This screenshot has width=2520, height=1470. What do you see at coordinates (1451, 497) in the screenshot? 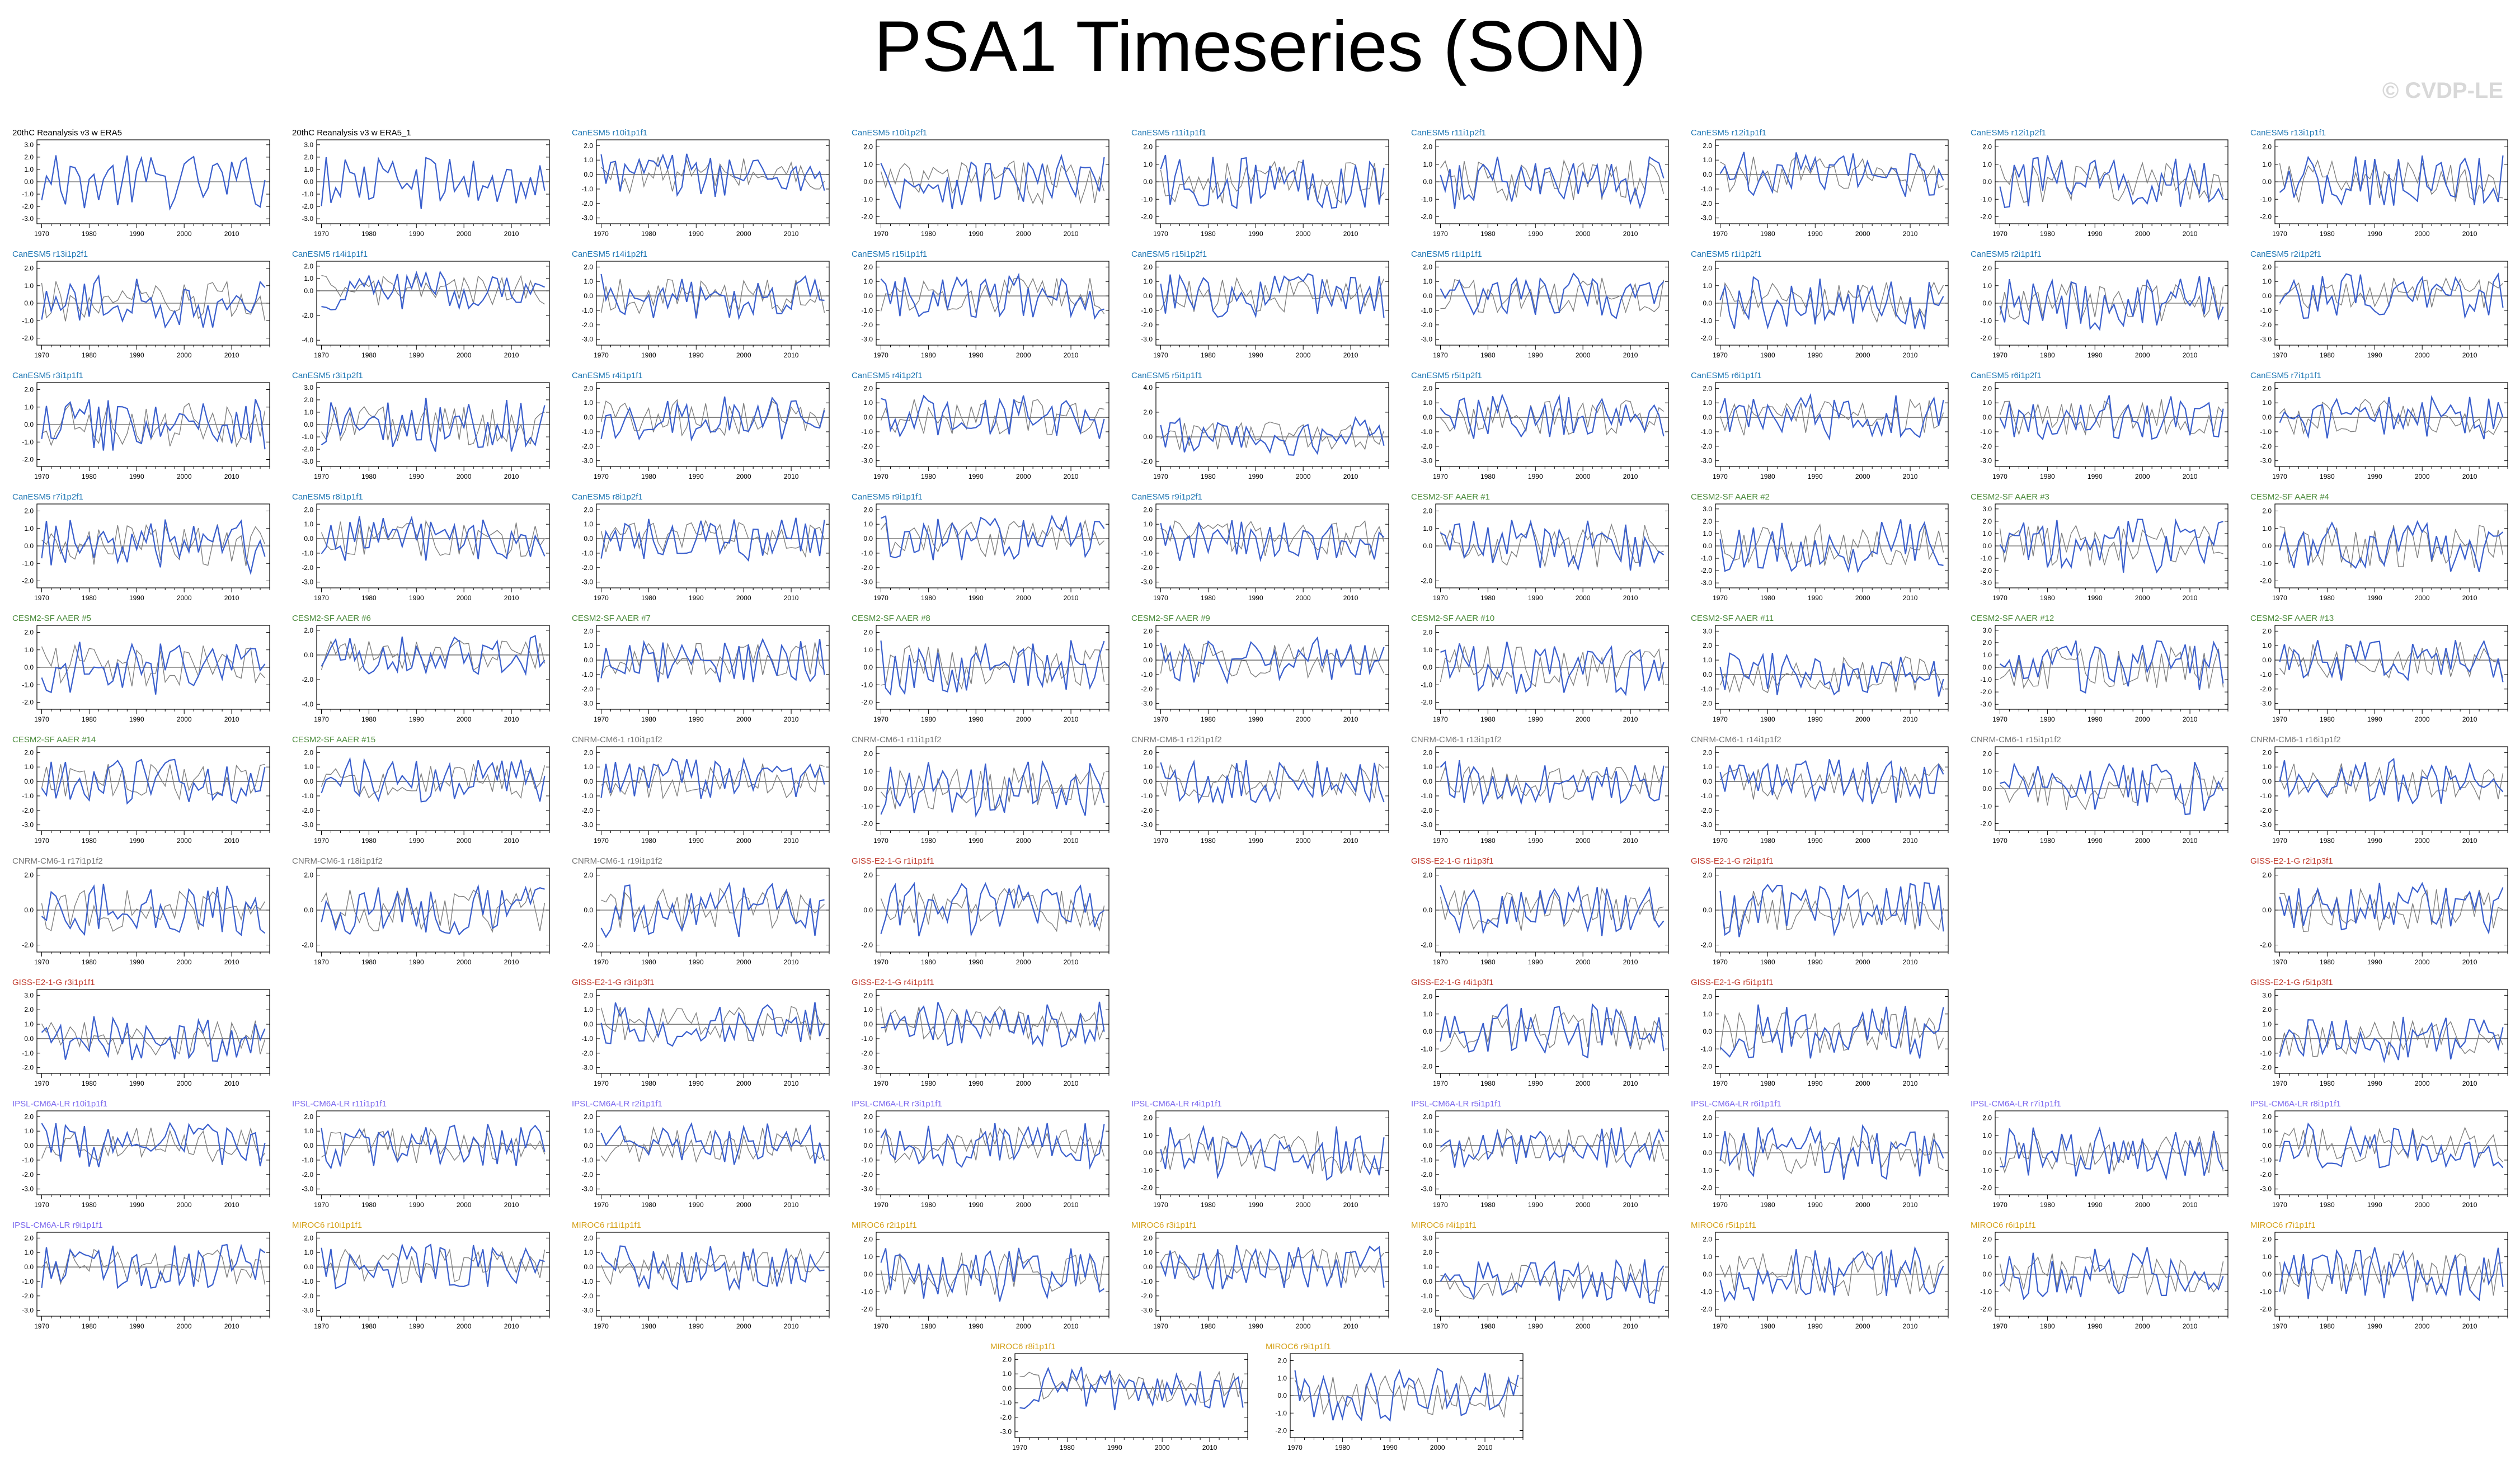
I see `panel-title: CESM2-SF AAER #1` at bounding box center [1451, 497].